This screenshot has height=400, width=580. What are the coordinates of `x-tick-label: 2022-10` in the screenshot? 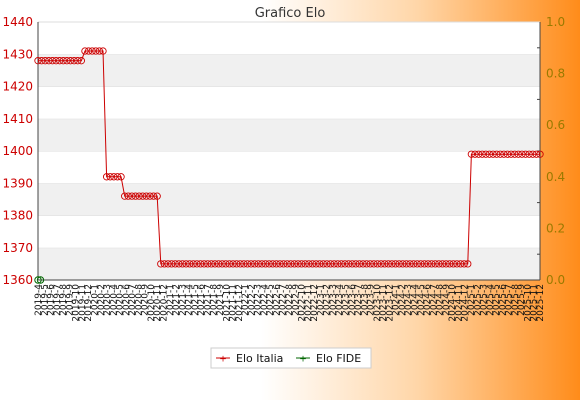 It's located at (303, 303).